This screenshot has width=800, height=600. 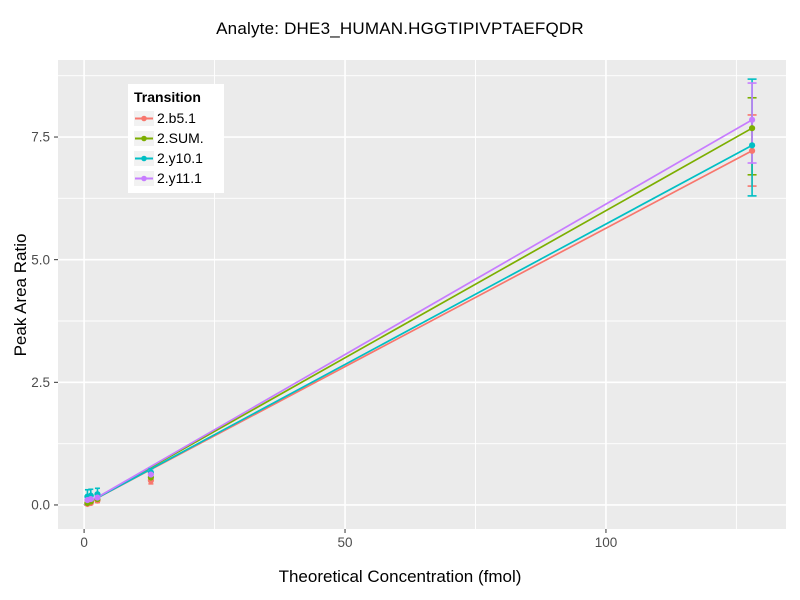 I want to click on data-point-2.b5.1, so click(x=752, y=150).